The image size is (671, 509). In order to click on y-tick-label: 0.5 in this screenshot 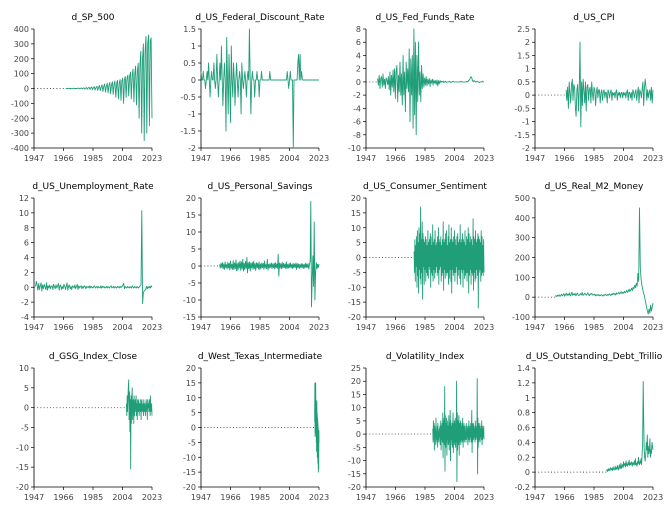, I will do `click(523, 82)`.